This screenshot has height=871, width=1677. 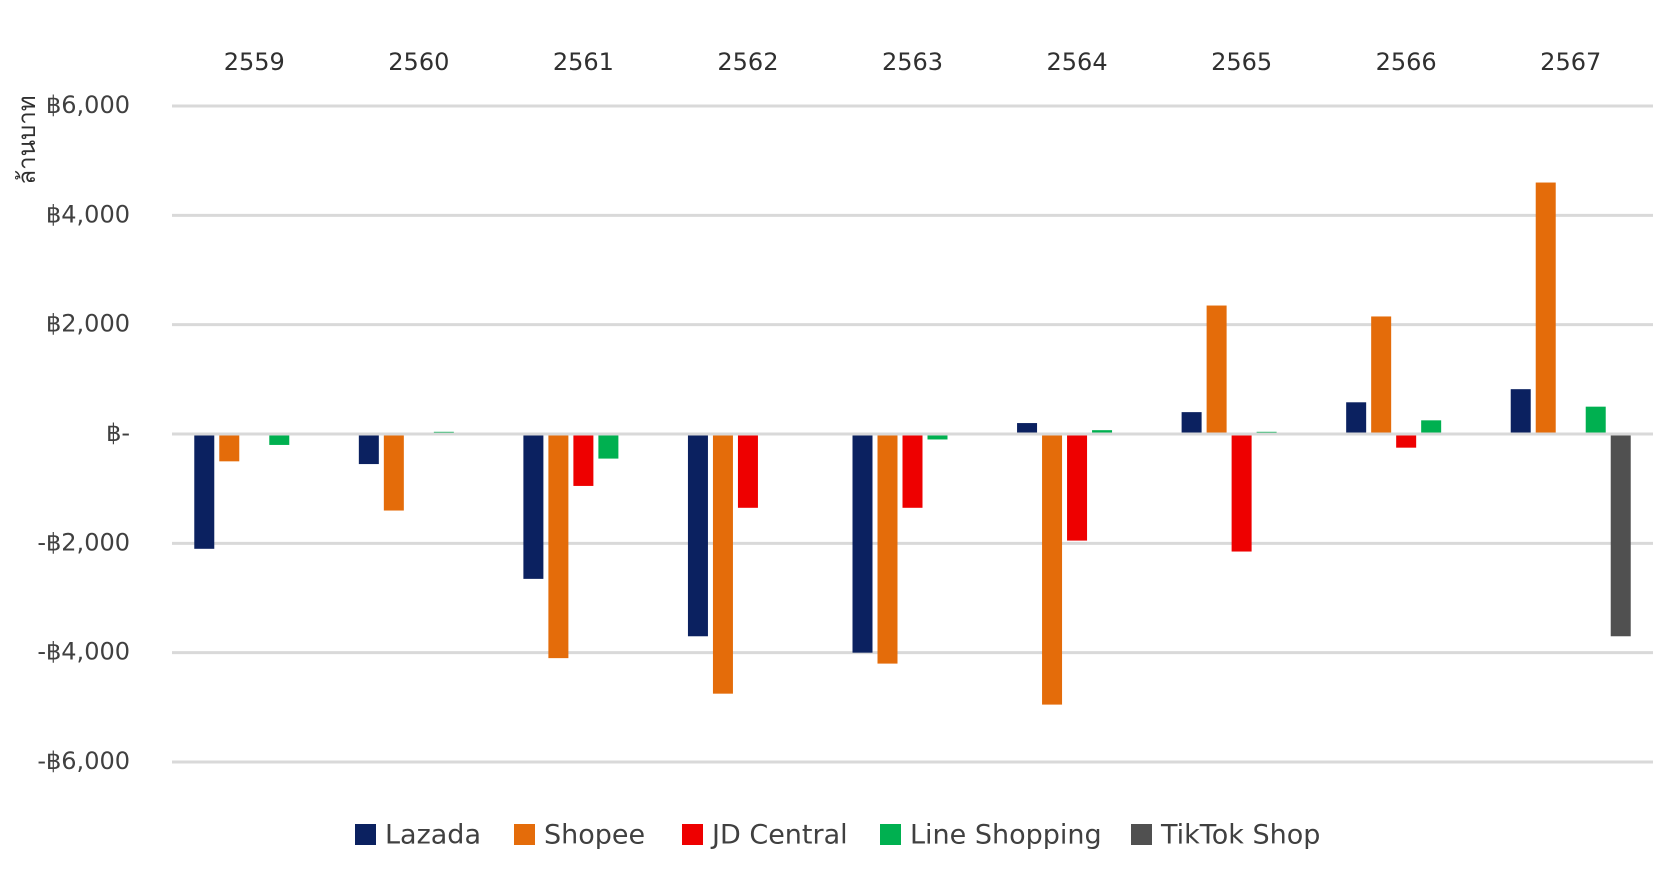 I want to click on category-label: 2566, so click(x=1406, y=62).